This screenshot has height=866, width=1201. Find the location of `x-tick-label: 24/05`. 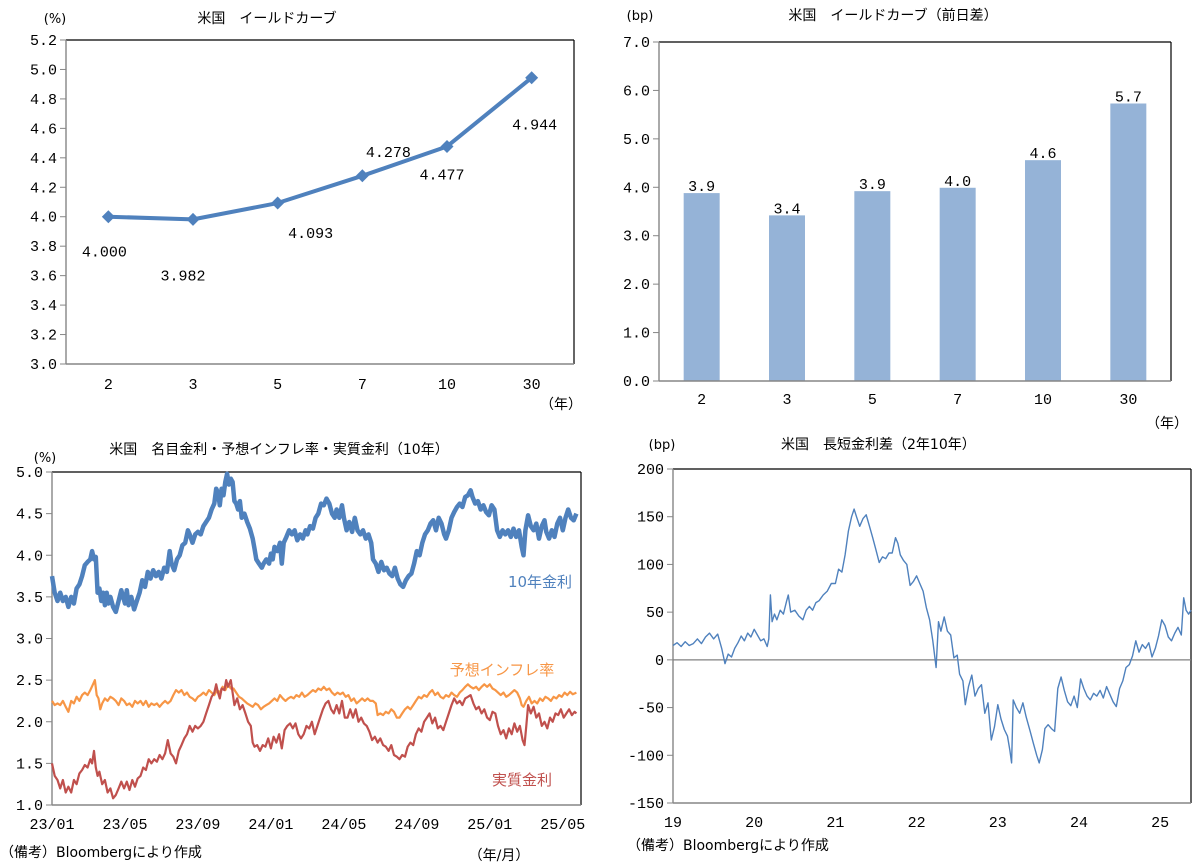

x-tick-label: 24/05 is located at coordinates (343, 825).